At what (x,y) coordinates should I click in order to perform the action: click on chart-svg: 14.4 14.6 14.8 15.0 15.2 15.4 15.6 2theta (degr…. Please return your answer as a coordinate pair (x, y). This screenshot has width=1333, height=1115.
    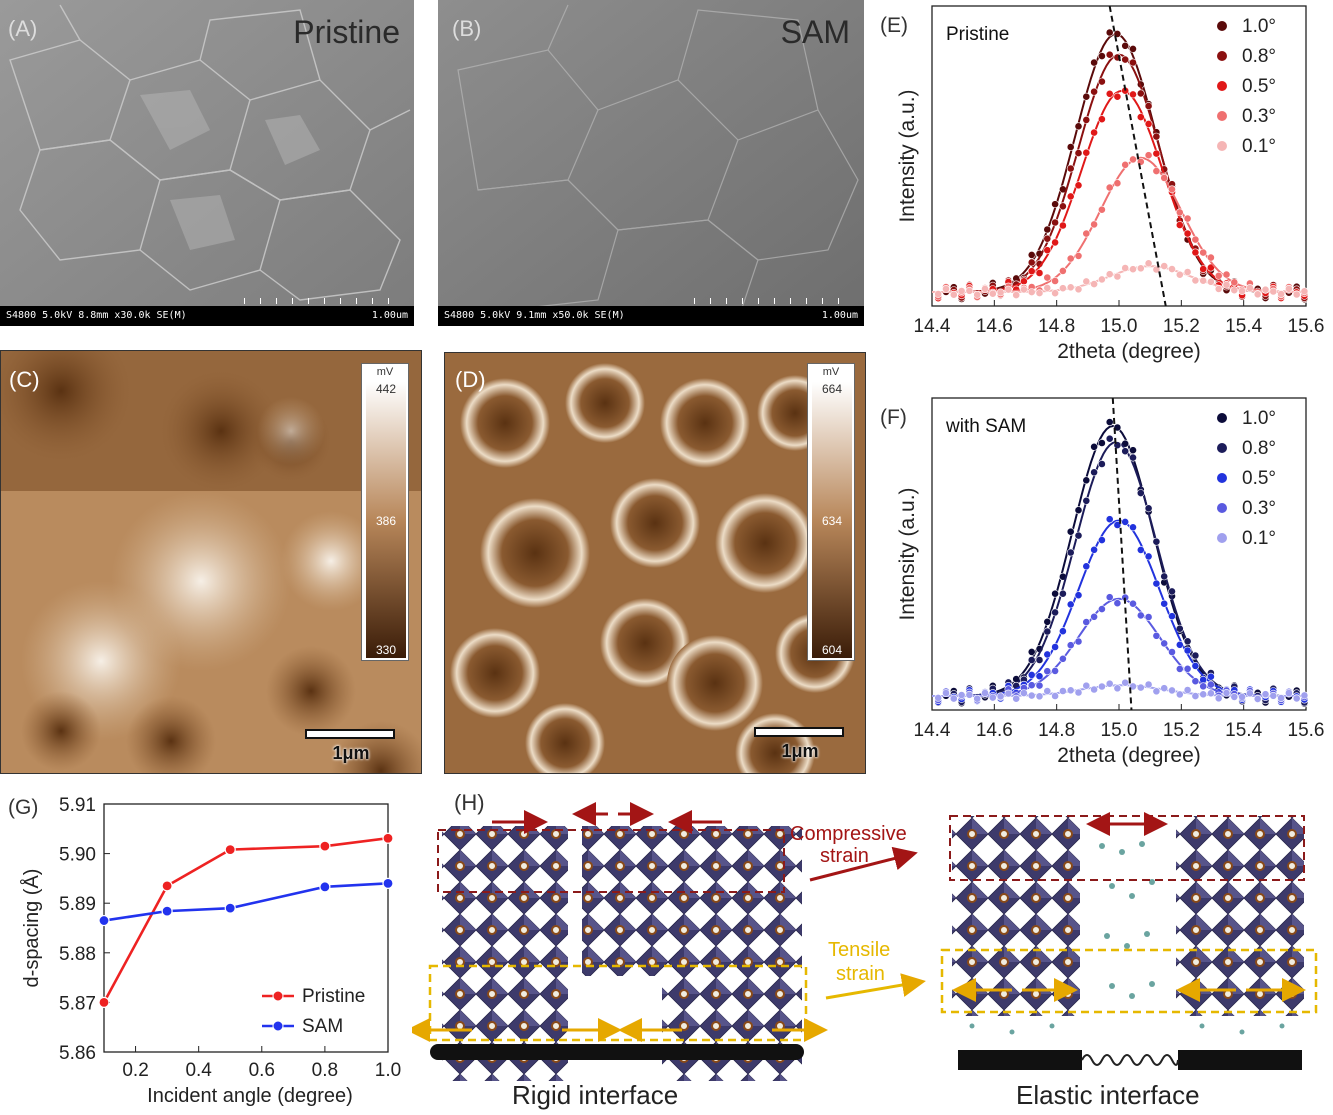
    Looking at the image, I should click on (1102, 184).